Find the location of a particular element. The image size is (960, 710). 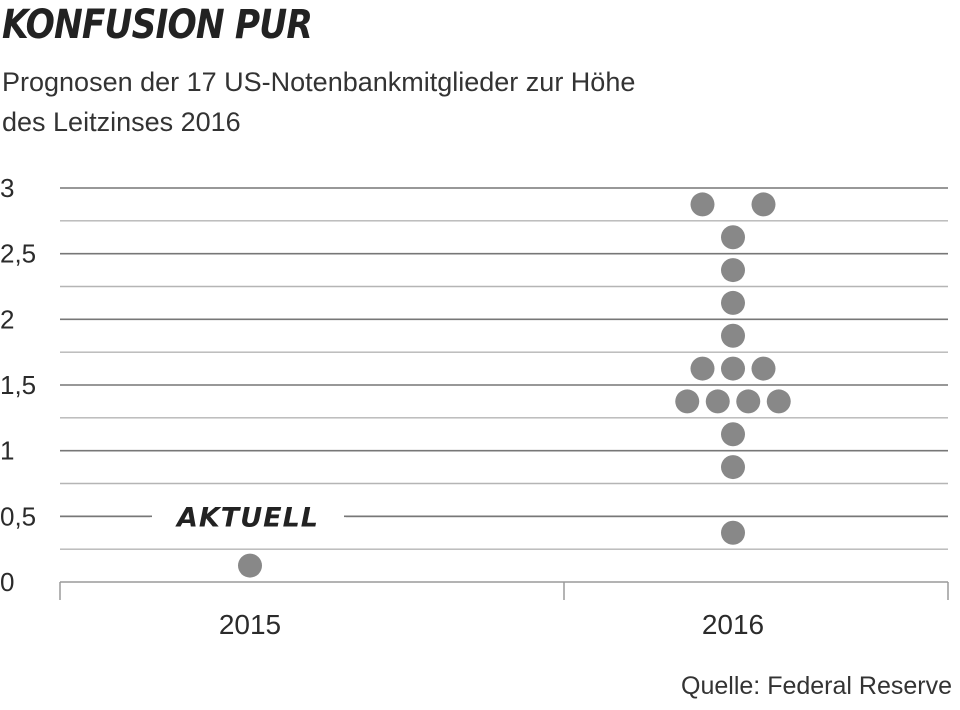

x-tick-label: 2015 is located at coordinates (250, 624).